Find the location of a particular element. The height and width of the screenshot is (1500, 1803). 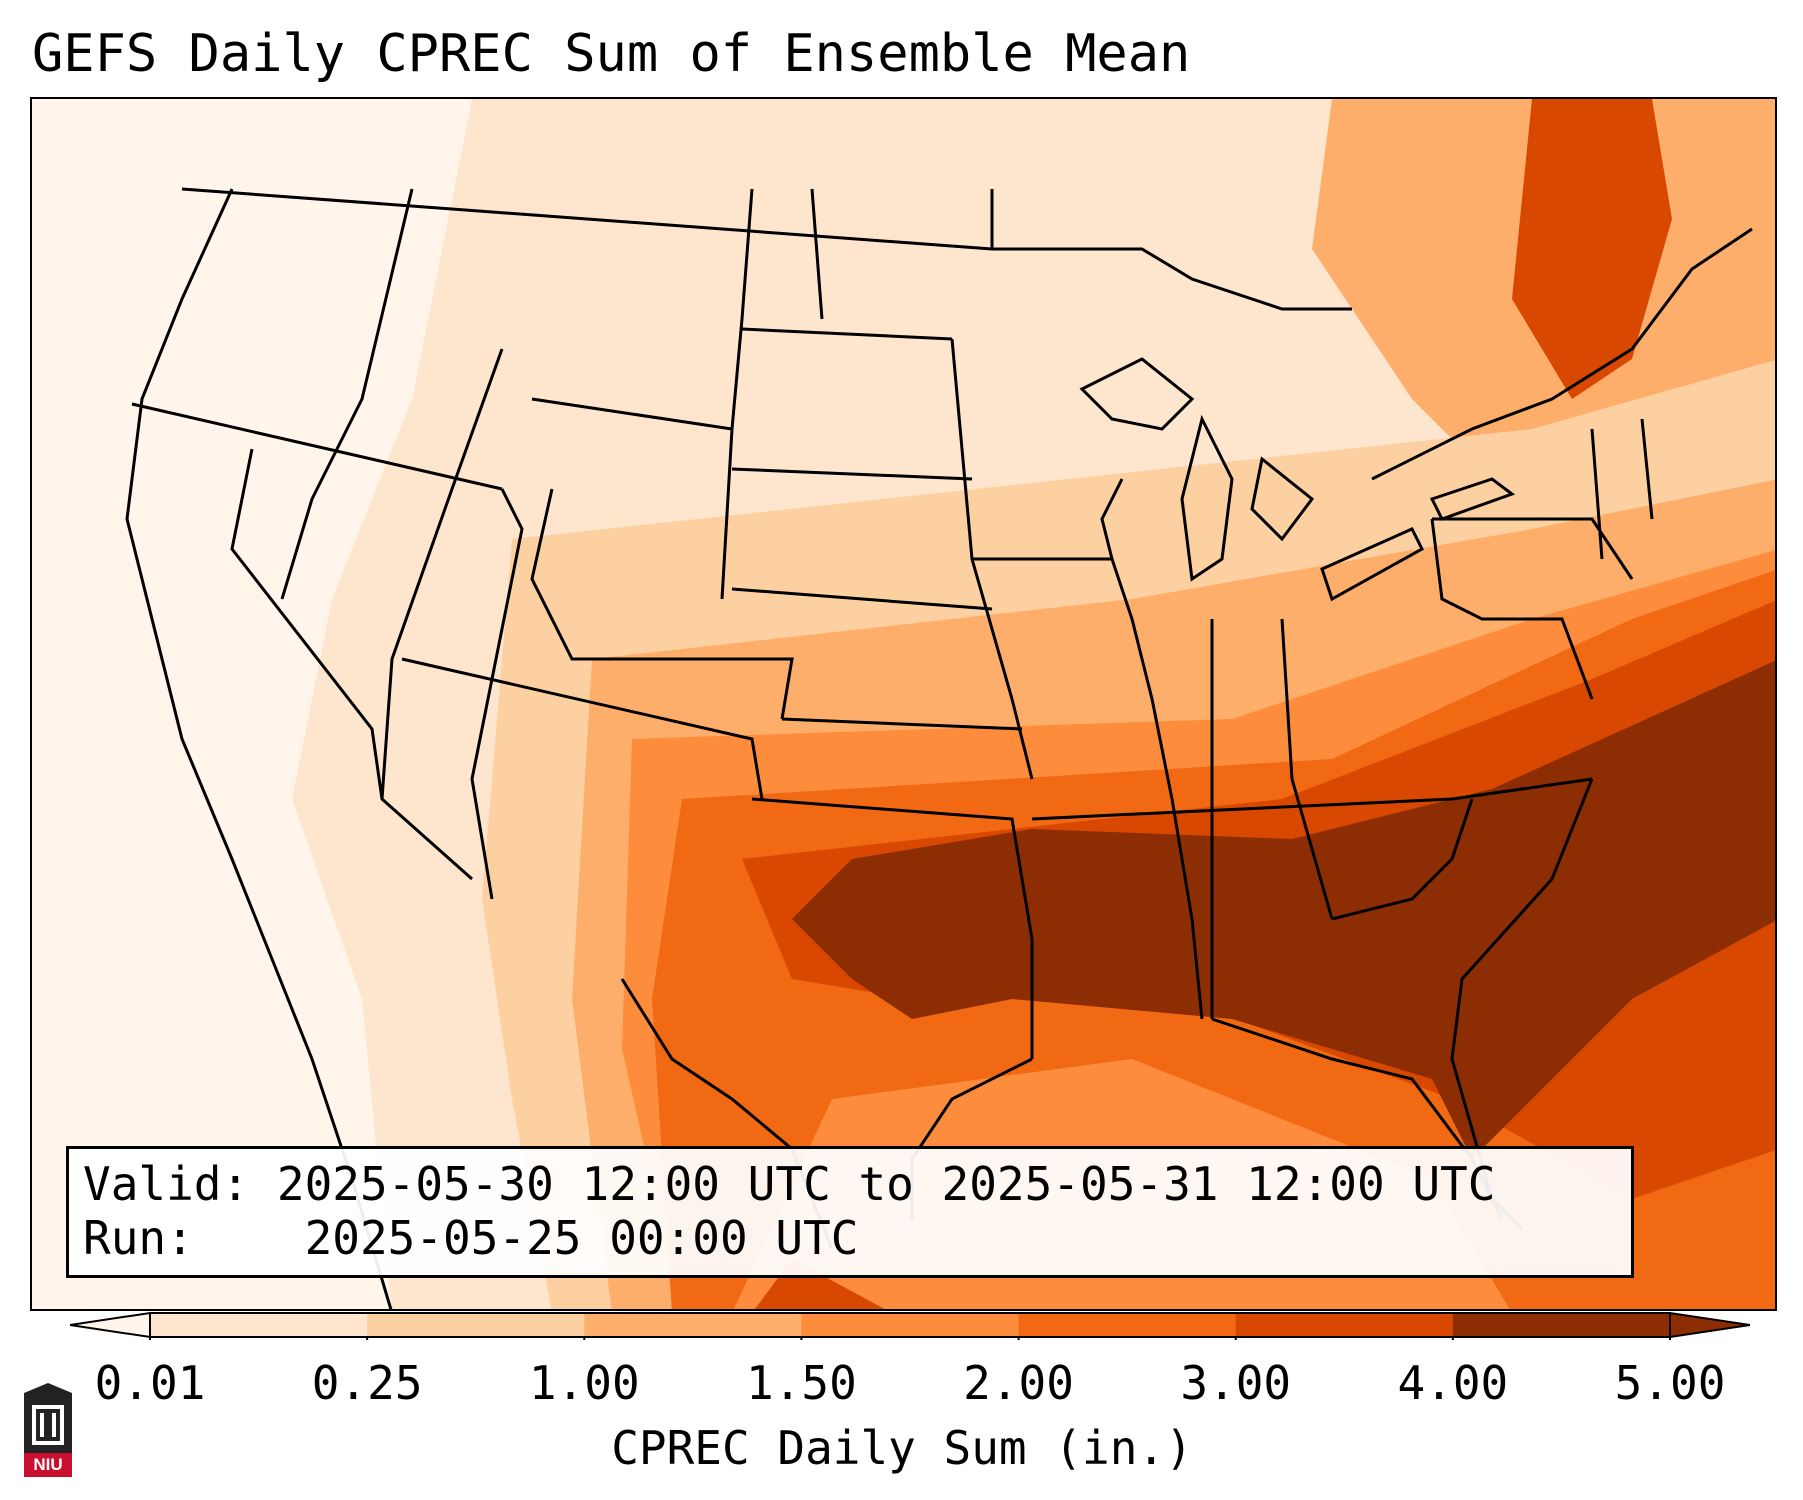

colorbar-outline is located at coordinates (910, 1325).